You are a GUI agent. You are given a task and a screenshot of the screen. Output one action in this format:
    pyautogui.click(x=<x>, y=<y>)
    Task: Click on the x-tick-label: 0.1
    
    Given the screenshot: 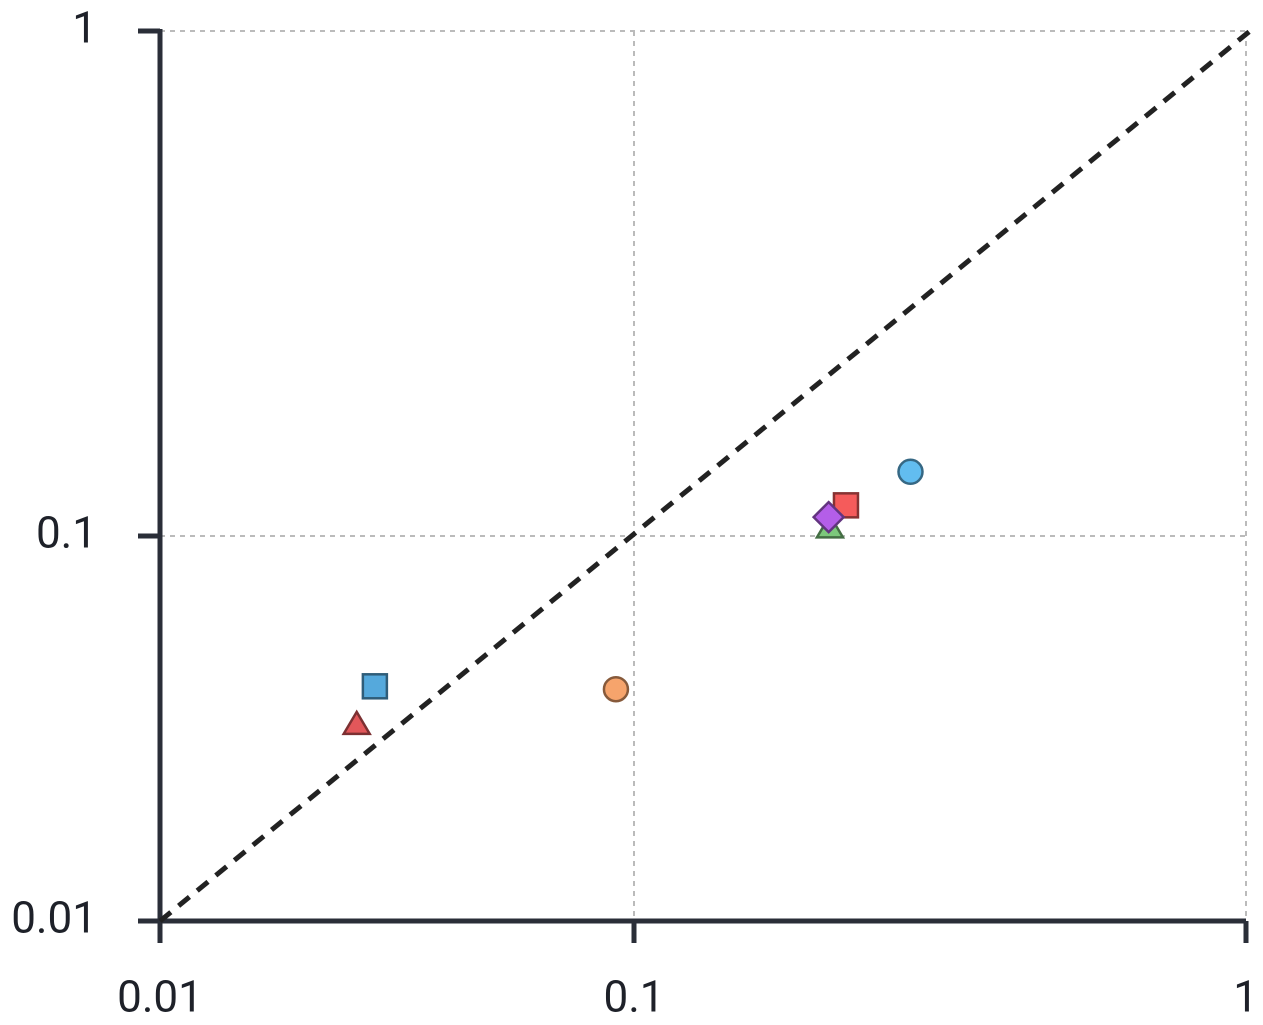 What is the action you would take?
    pyautogui.click(x=633, y=997)
    